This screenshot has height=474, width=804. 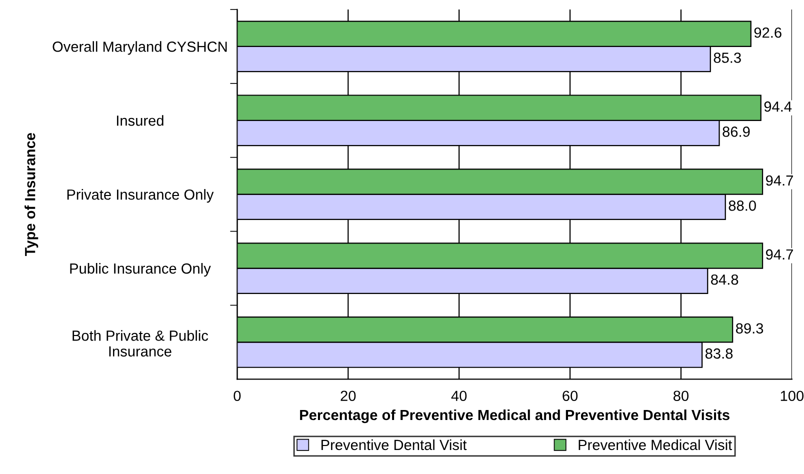 What do you see at coordinates (31, 194) in the screenshot?
I see `y-axis-title: Type of Insurance` at bounding box center [31, 194].